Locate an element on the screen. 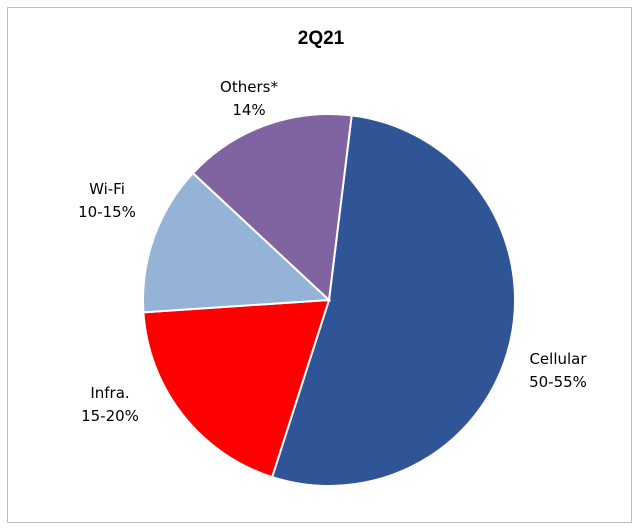 Image resolution: width=640 pixels, height=530 pixels. slice-label-value: 14% is located at coordinates (248, 110).